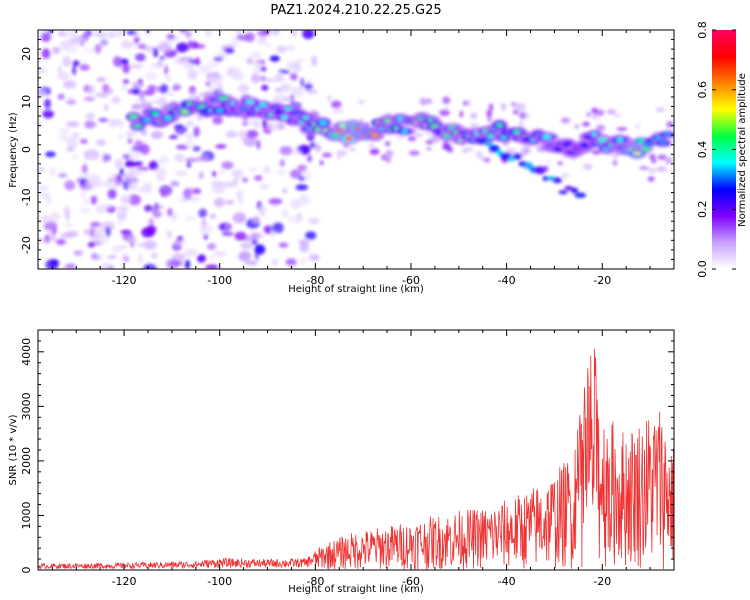 This screenshot has height=600, width=750. Describe the element at coordinates (702, 269) in the screenshot. I see `colorbar-tick-label: 0.0` at that location.